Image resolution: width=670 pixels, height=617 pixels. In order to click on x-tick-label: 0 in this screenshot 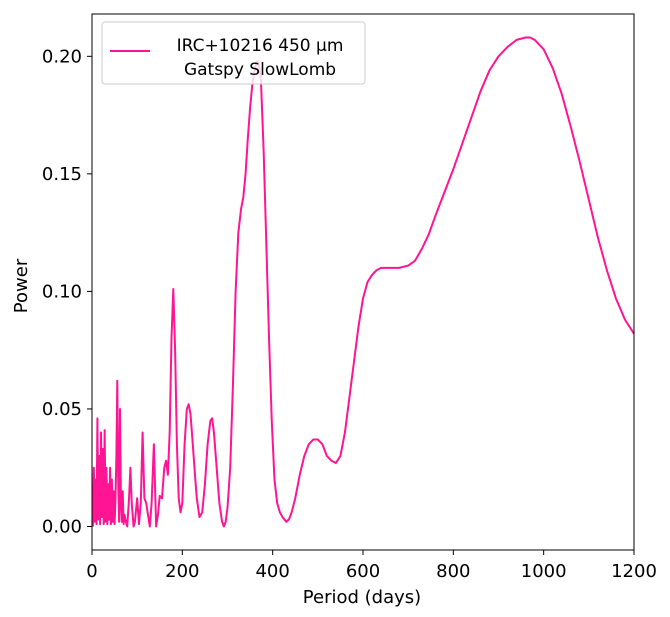, I will do `click(91, 571)`.